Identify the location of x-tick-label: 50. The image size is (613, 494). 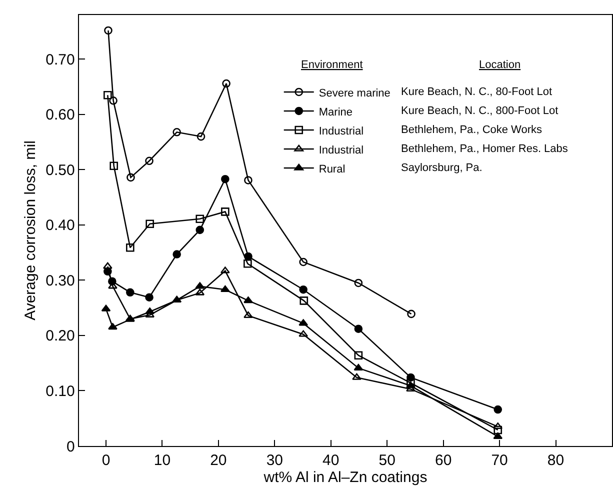
(387, 461).